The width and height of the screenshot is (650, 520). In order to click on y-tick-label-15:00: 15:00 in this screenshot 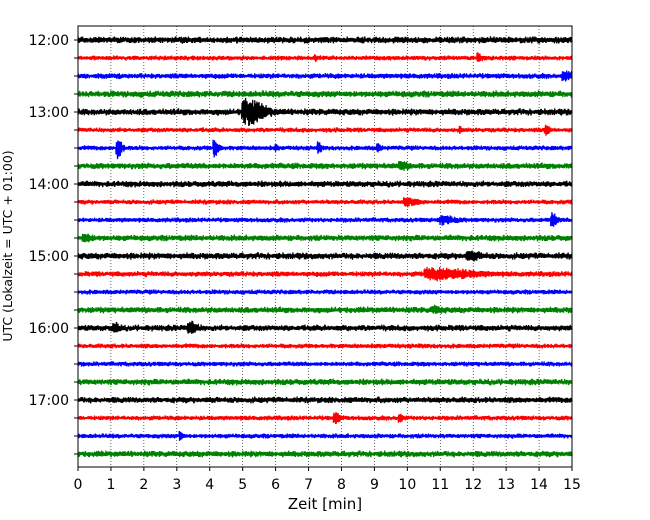, I will do `click(49, 257)`.